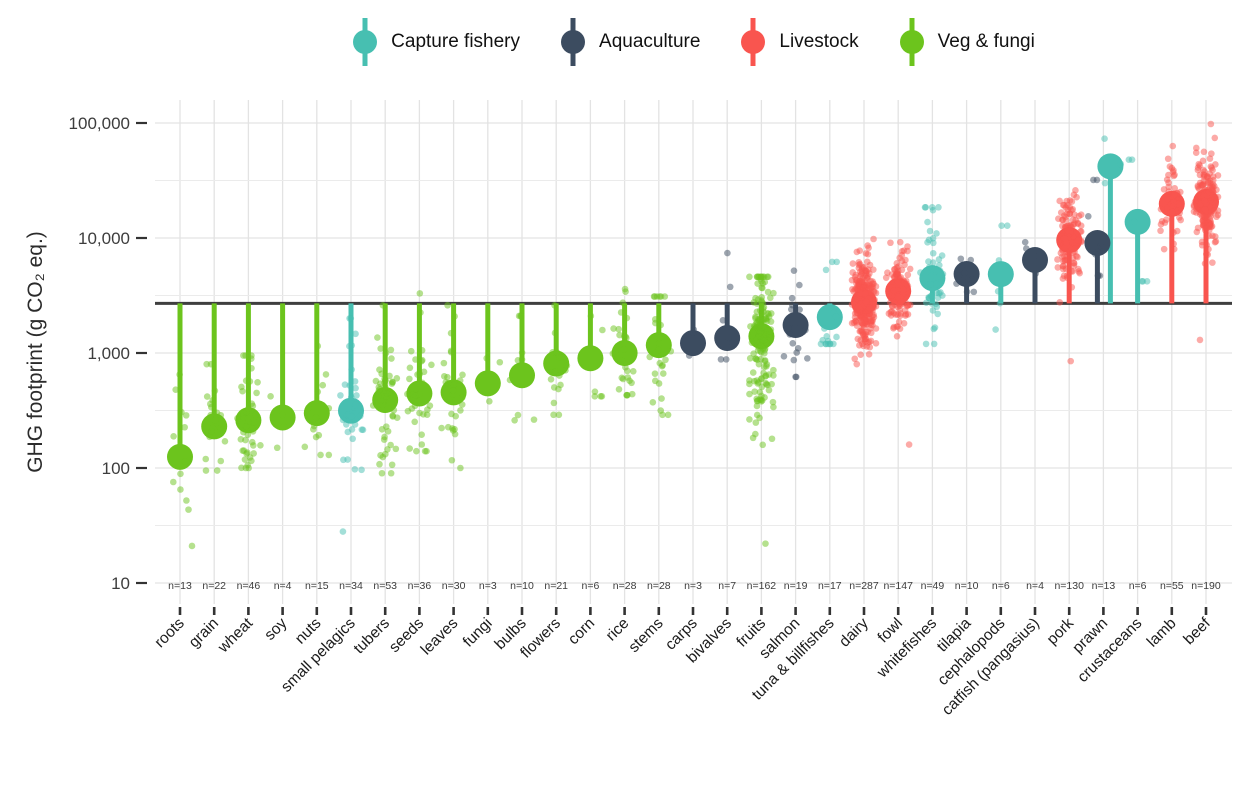 This screenshot has width=1250, height=791. What do you see at coordinates (762, 586) in the screenshot?
I see `n-count-label: n=162` at bounding box center [762, 586].